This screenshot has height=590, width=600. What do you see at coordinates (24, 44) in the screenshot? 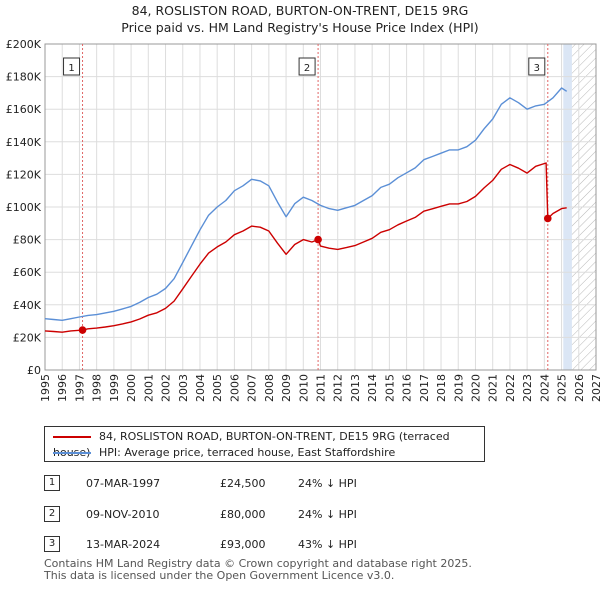
I see `y-tick-label: £200K` at bounding box center [24, 44].